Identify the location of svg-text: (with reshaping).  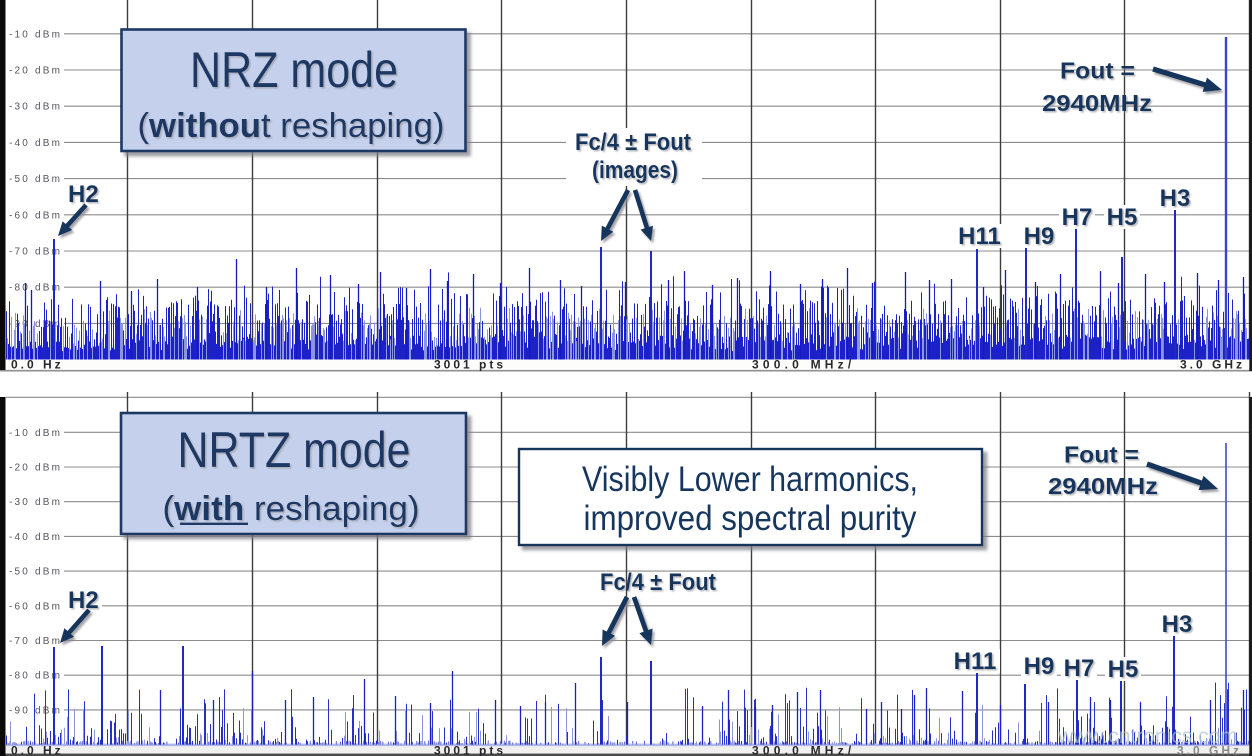
(291, 509).